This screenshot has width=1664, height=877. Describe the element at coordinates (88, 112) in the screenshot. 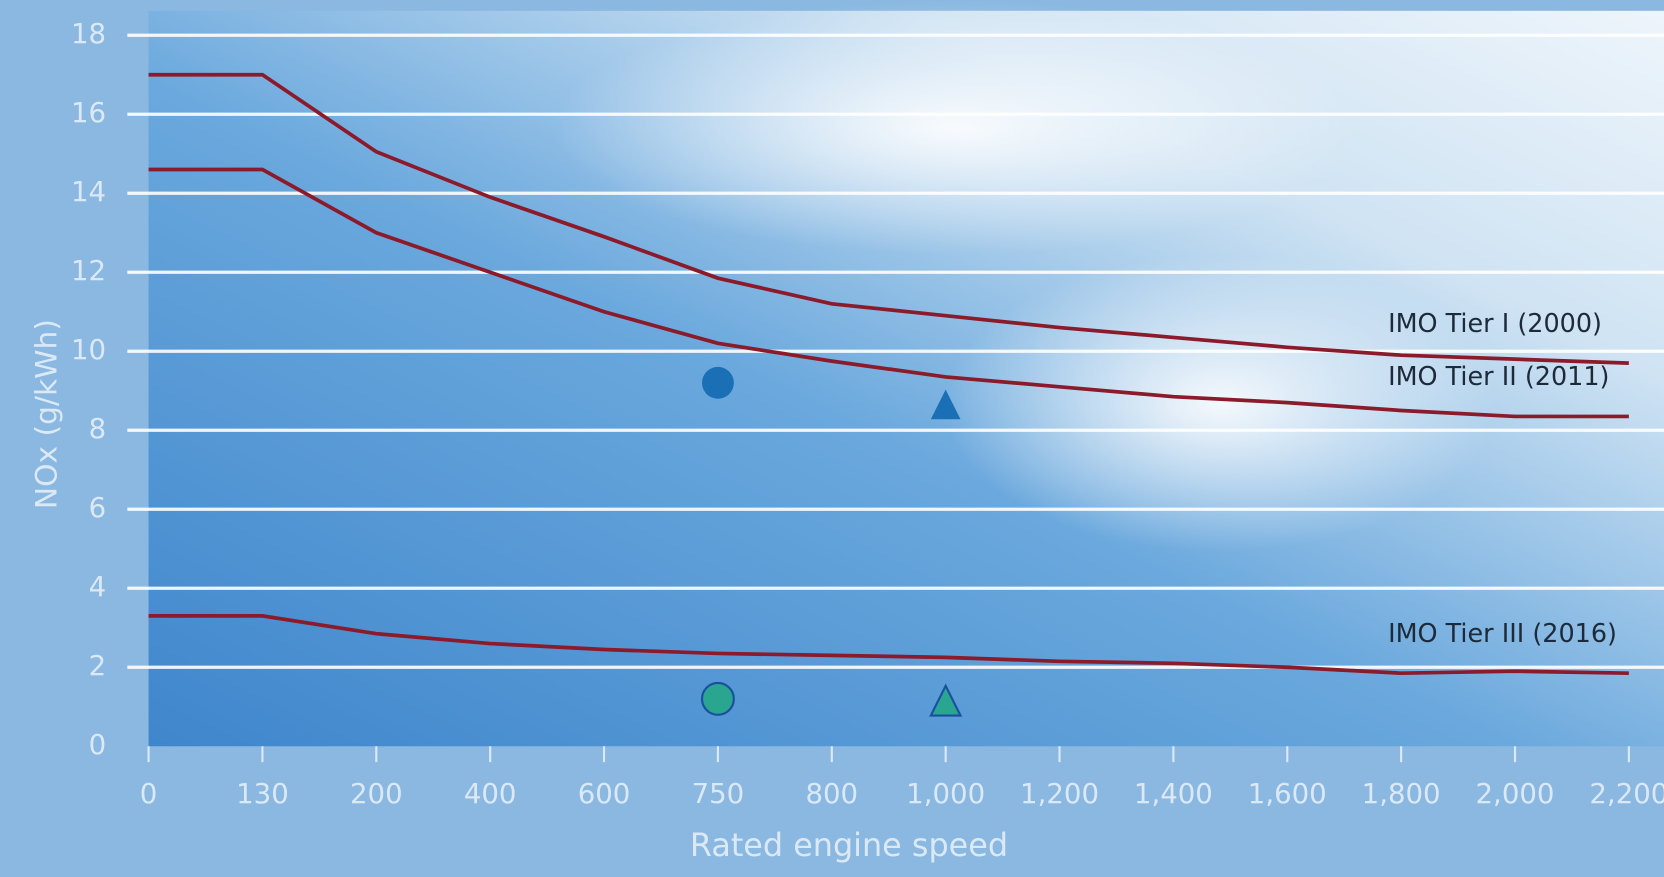

I see `y-tick-label: 16` at that location.